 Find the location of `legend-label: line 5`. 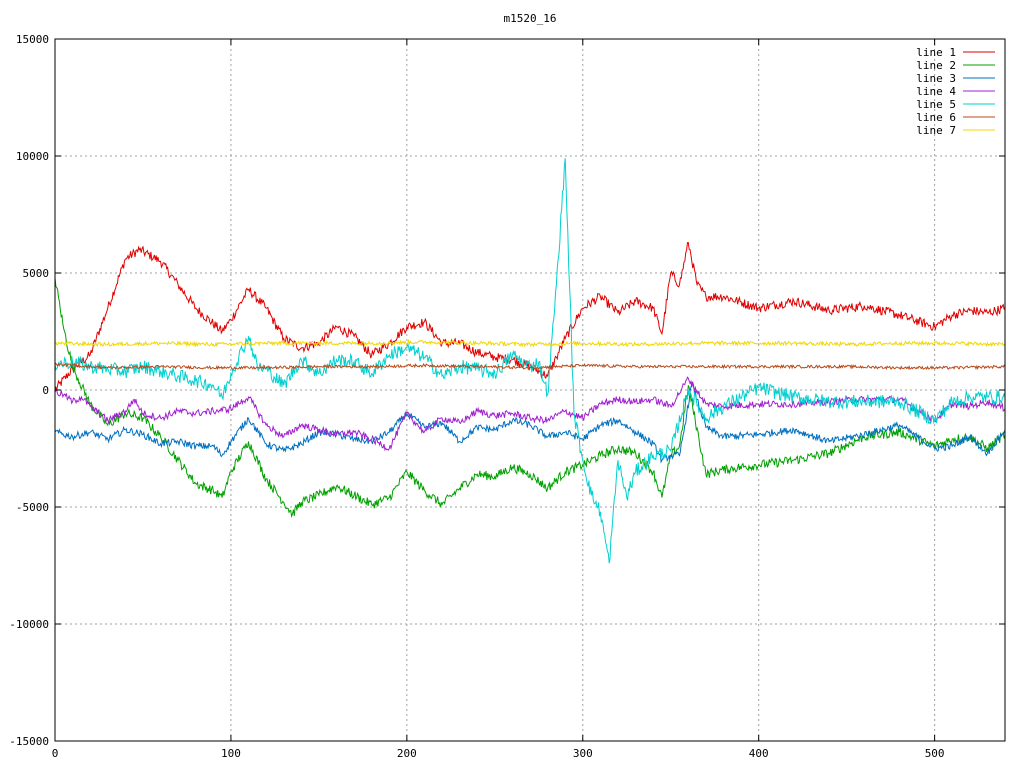

legend-label: line 5 is located at coordinates (936, 104).